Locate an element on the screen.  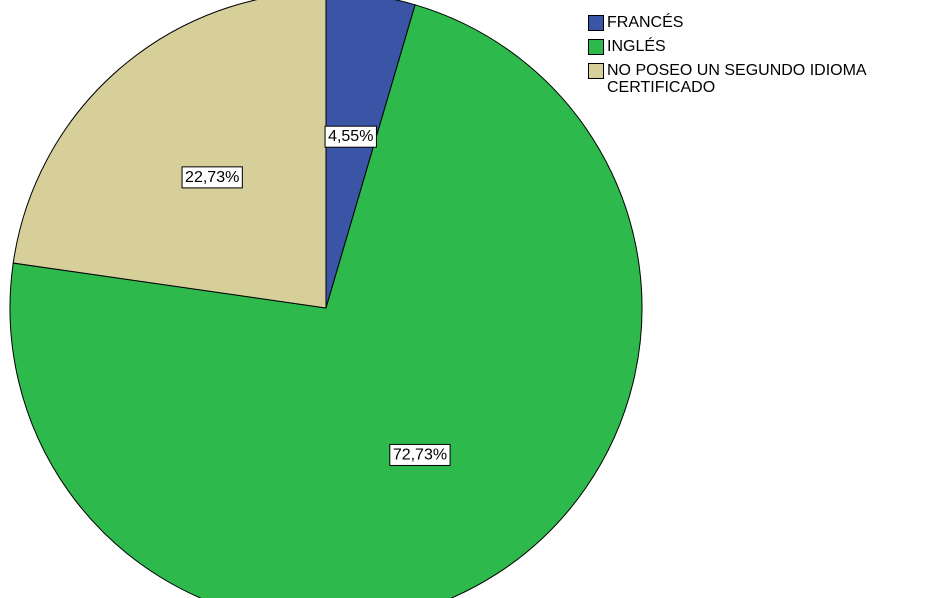
legend-entry: FRANCÉS is located at coordinates (762, 22).